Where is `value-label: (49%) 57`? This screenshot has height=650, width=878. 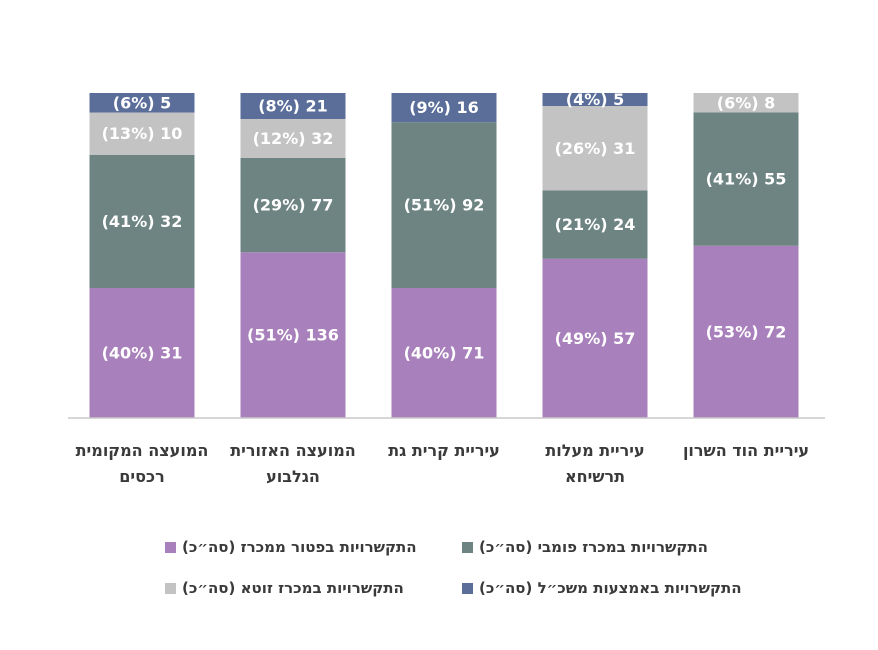
value-label: (49%) 57 is located at coordinates (595, 338).